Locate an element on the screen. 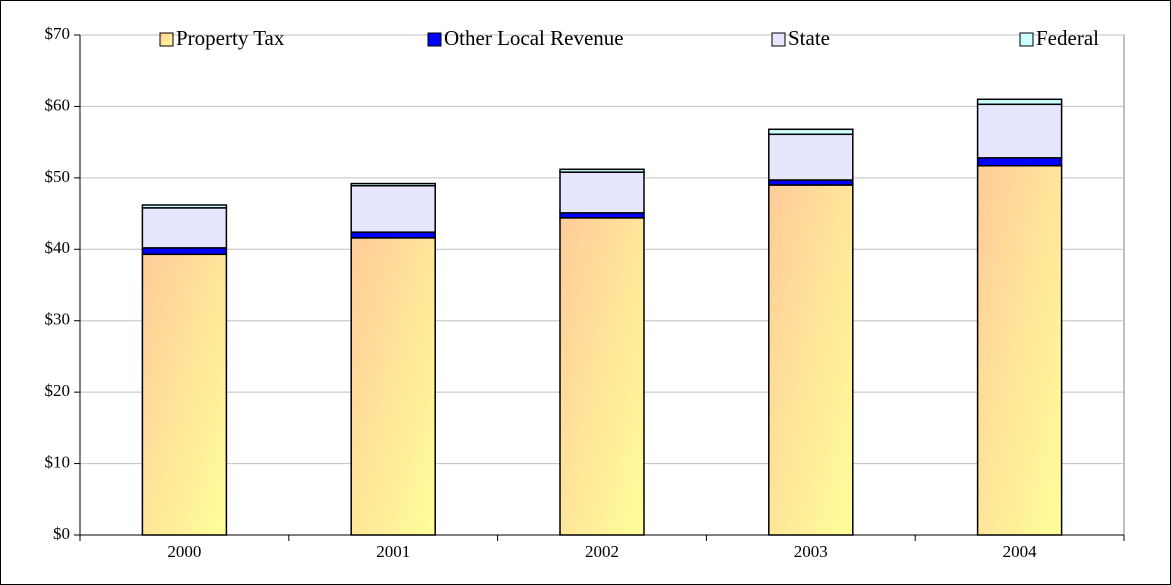  x-tick-label: 2002 is located at coordinates (602, 551).